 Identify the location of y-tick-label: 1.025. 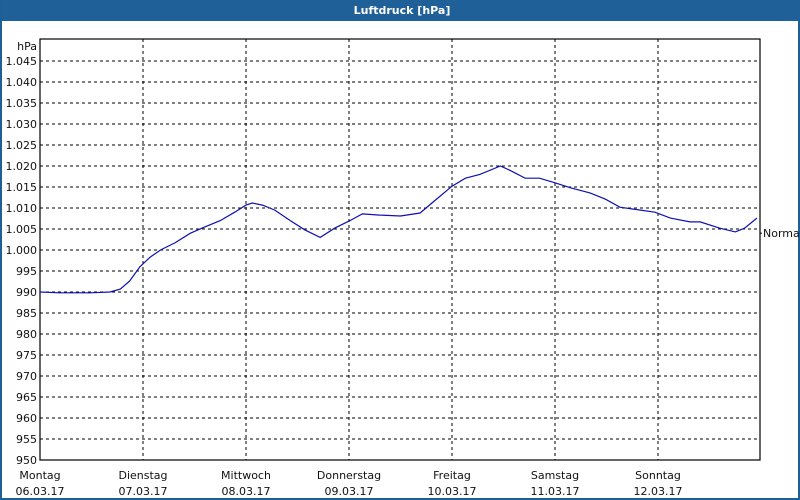
(22, 145).